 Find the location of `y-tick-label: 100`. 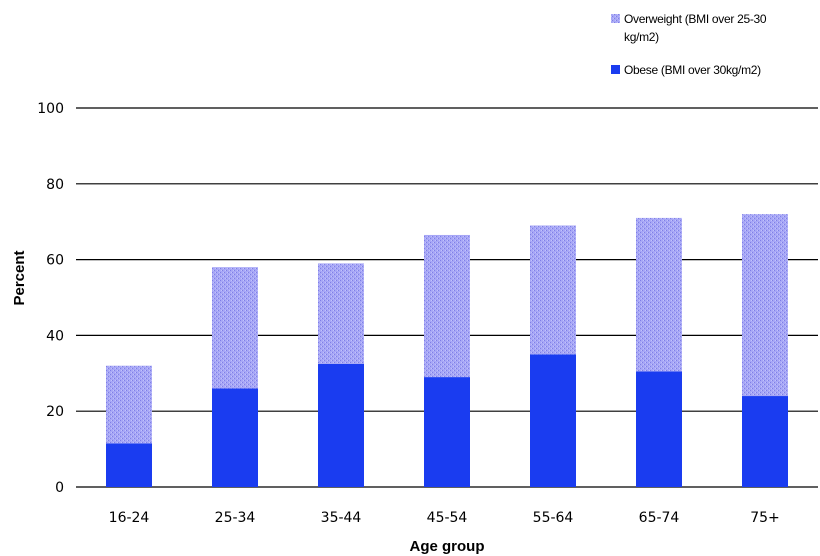

y-tick-label: 100 is located at coordinates (50, 109).